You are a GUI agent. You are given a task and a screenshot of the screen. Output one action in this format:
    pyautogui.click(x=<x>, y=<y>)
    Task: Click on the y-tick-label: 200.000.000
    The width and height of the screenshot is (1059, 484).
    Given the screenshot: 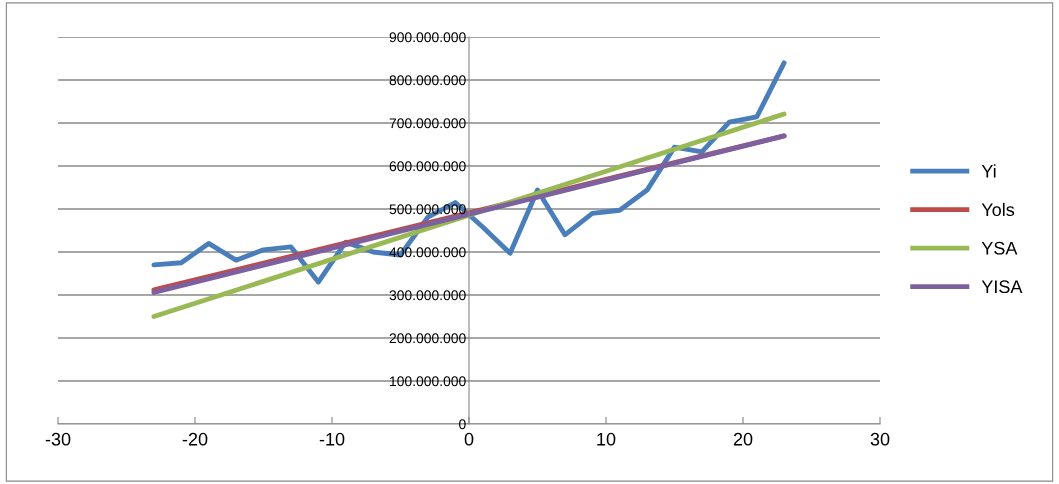 What is the action you would take?
    pyautogui.click(x=427, y=338)
    